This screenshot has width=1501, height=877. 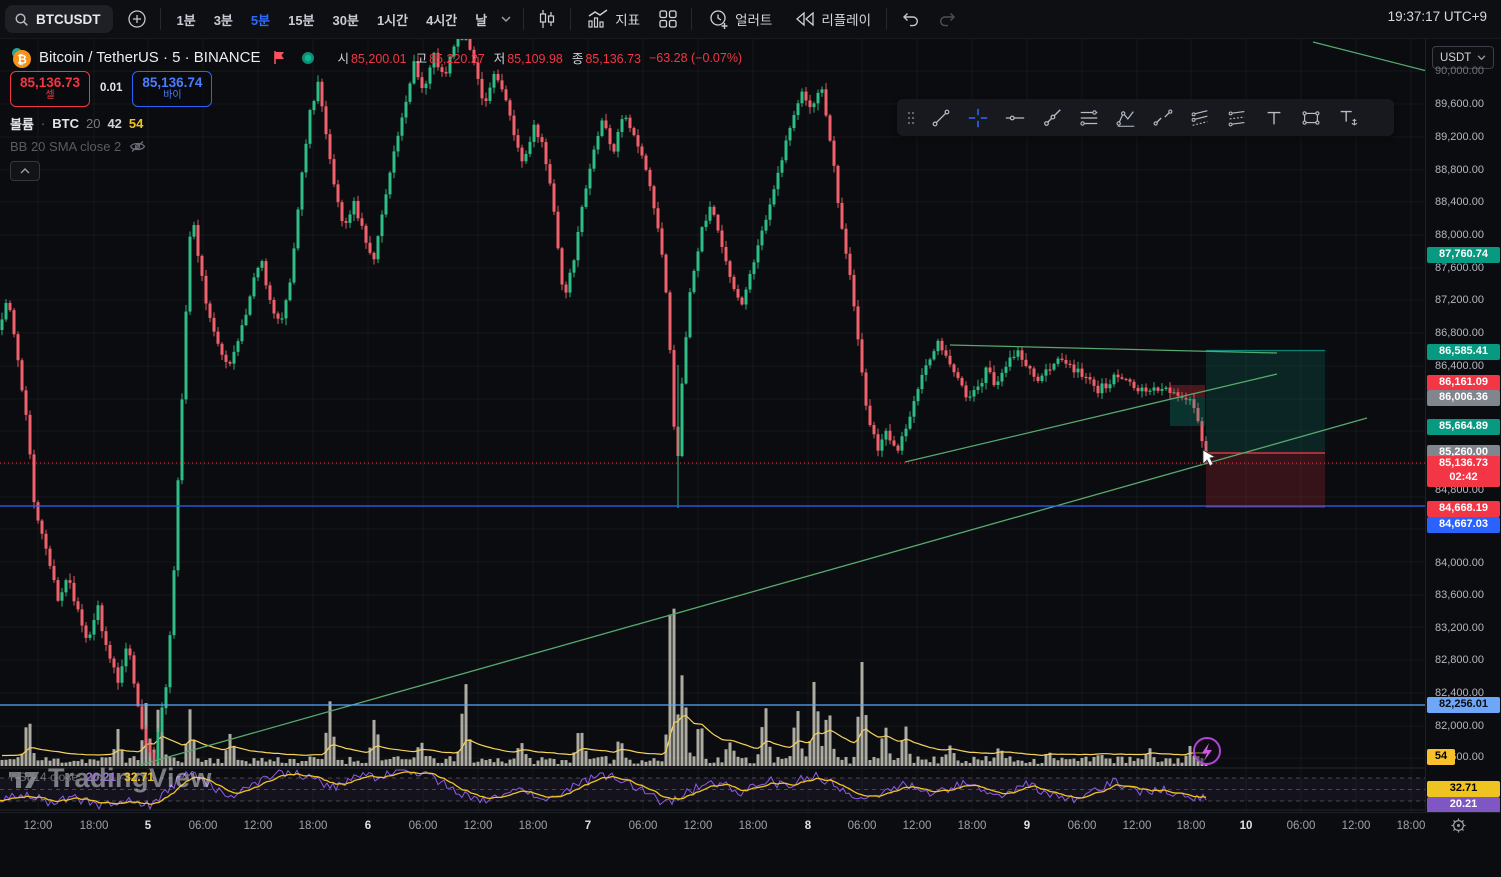 What do you see at coordinates (481, 19) in the screenshot?
I see `timeframe-button-날: 날` at bounding box center [481, 19].